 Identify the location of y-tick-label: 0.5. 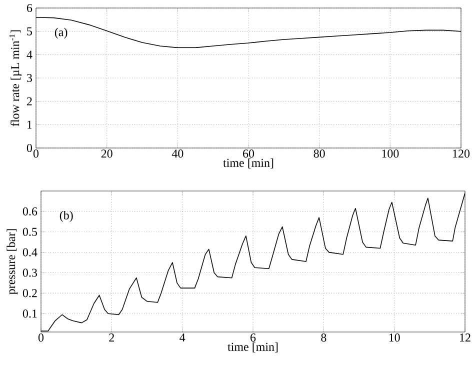
(30, 232).